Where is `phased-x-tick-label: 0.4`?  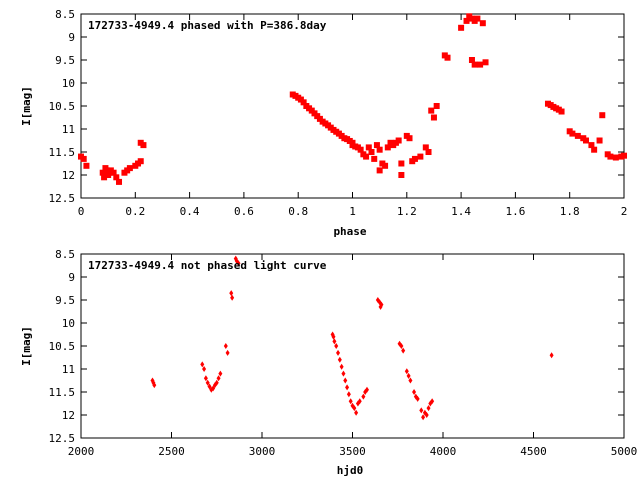 phased-x-tick-label: 0.4 is located at coordinates (190, 211).